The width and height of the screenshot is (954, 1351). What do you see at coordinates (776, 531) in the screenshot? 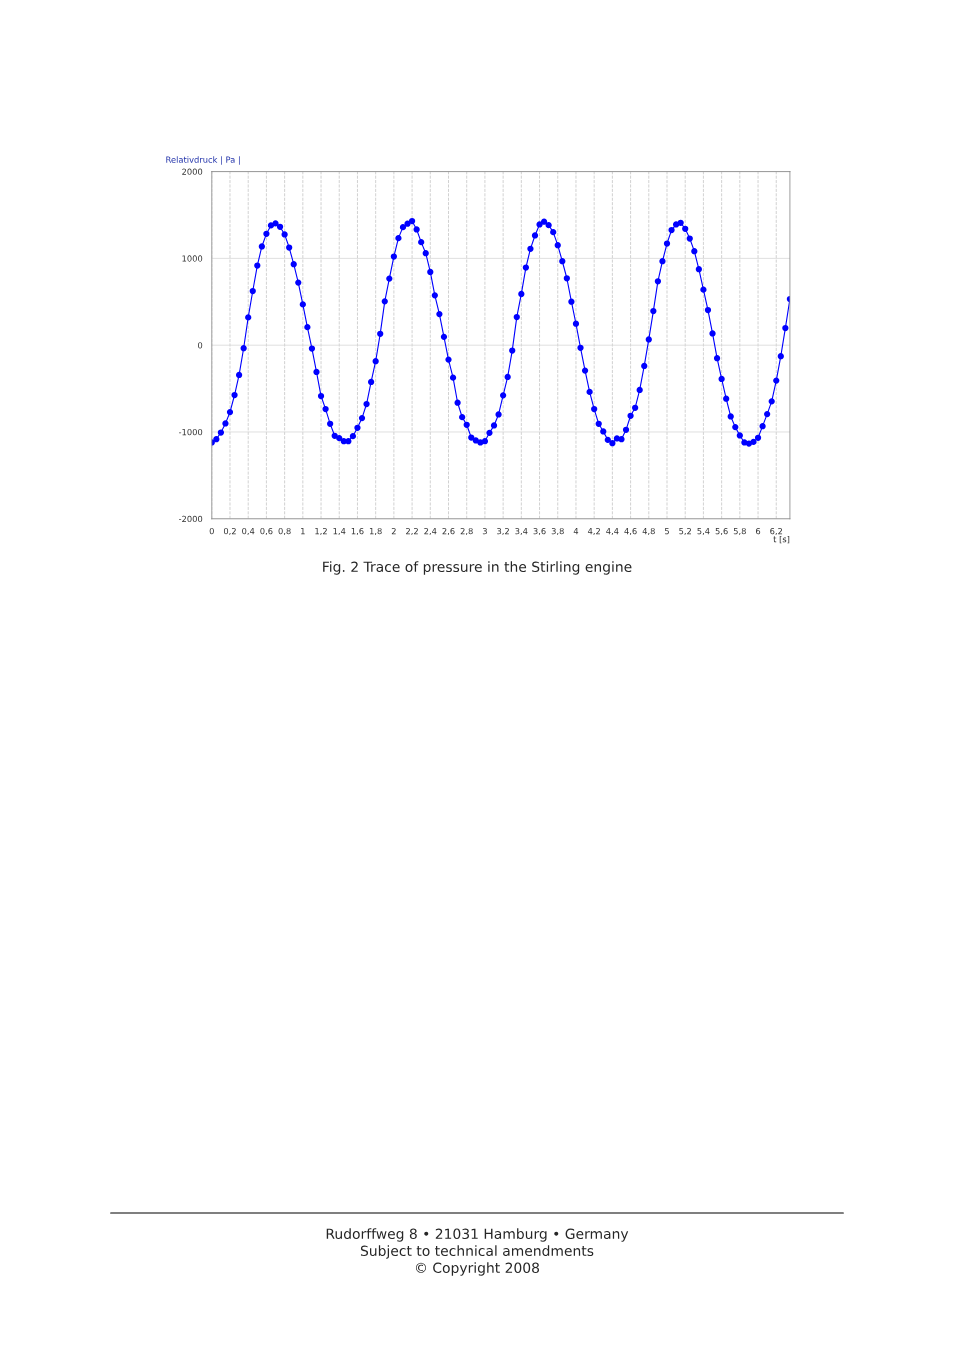
I see `x-tick-label: 6,2` at bounding box center [776, 531].